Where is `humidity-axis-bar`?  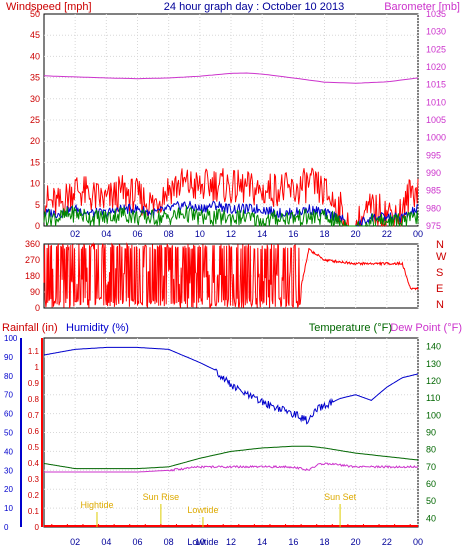
humidity-axis-bar is located at coordinates (21, 432).